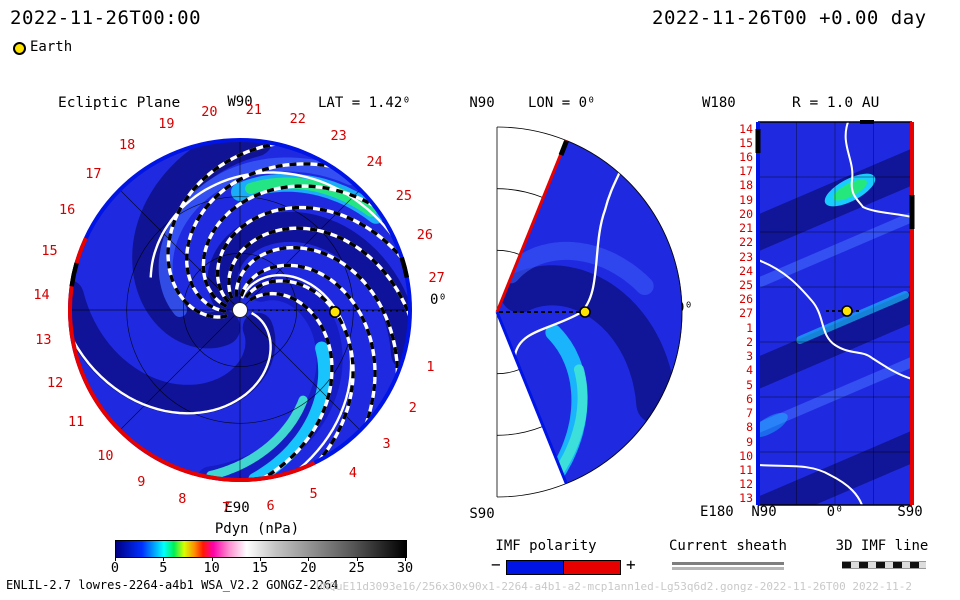 This screenshot has width=960, height=600. What do you see at coordinates (237, 508) in the screenshot?
I see `ecliptic-e90-label: E90` at bounding box center [237, 508].